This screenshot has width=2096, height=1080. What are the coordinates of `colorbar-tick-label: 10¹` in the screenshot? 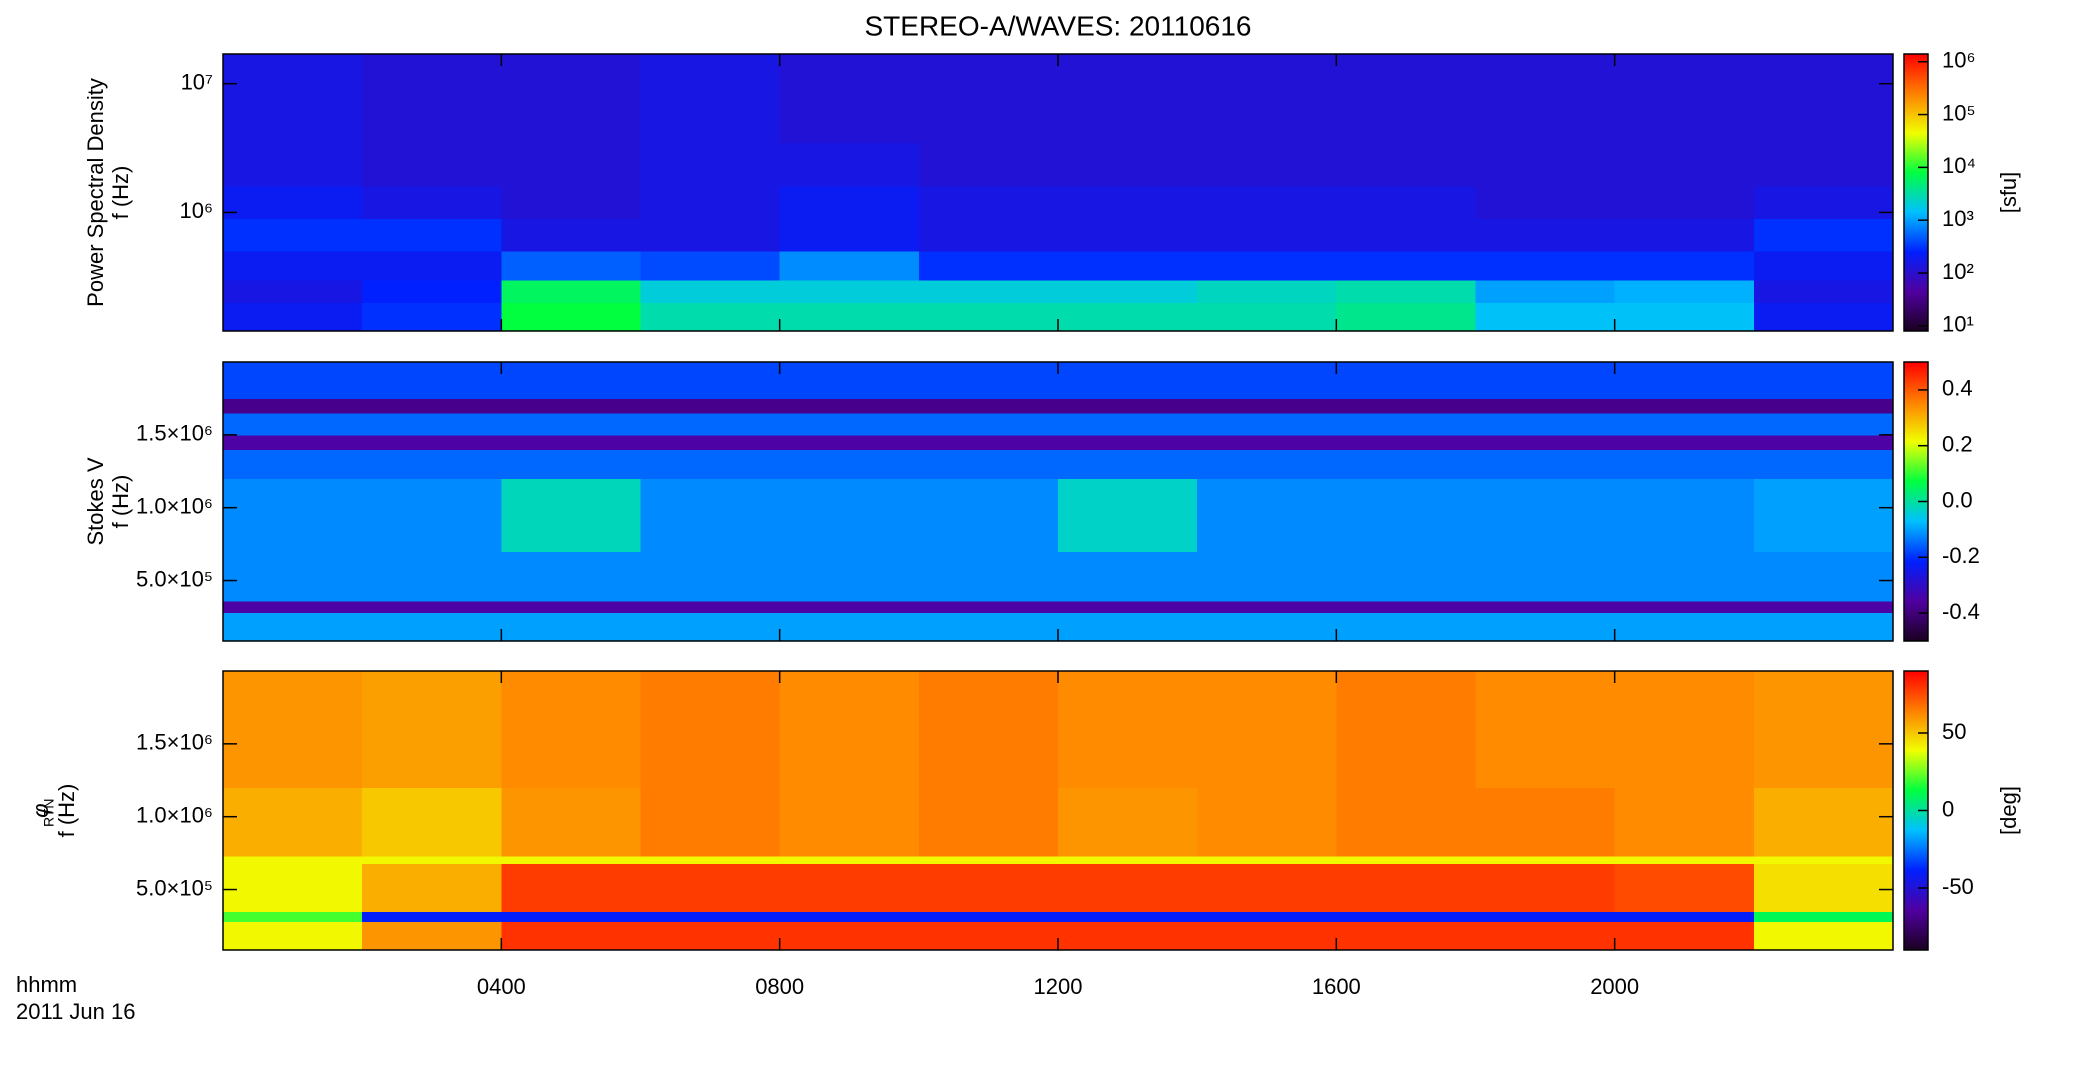 It's located at (1958, 324).